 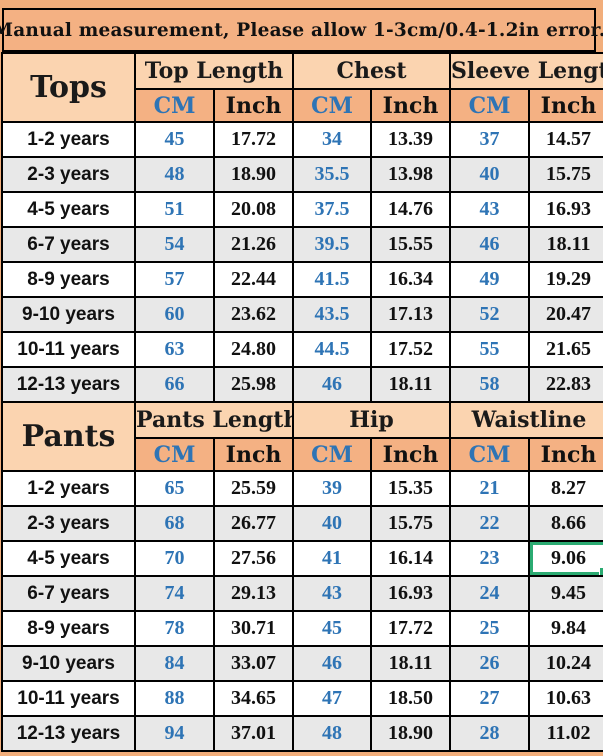 I want to click on cm-value-cell: 22, so click(x=490, y=523).